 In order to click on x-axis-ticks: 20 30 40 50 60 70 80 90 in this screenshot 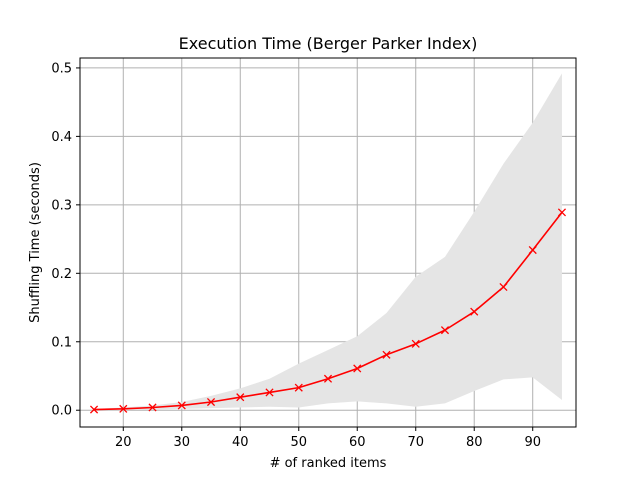, I will do `click(328, 438)`.